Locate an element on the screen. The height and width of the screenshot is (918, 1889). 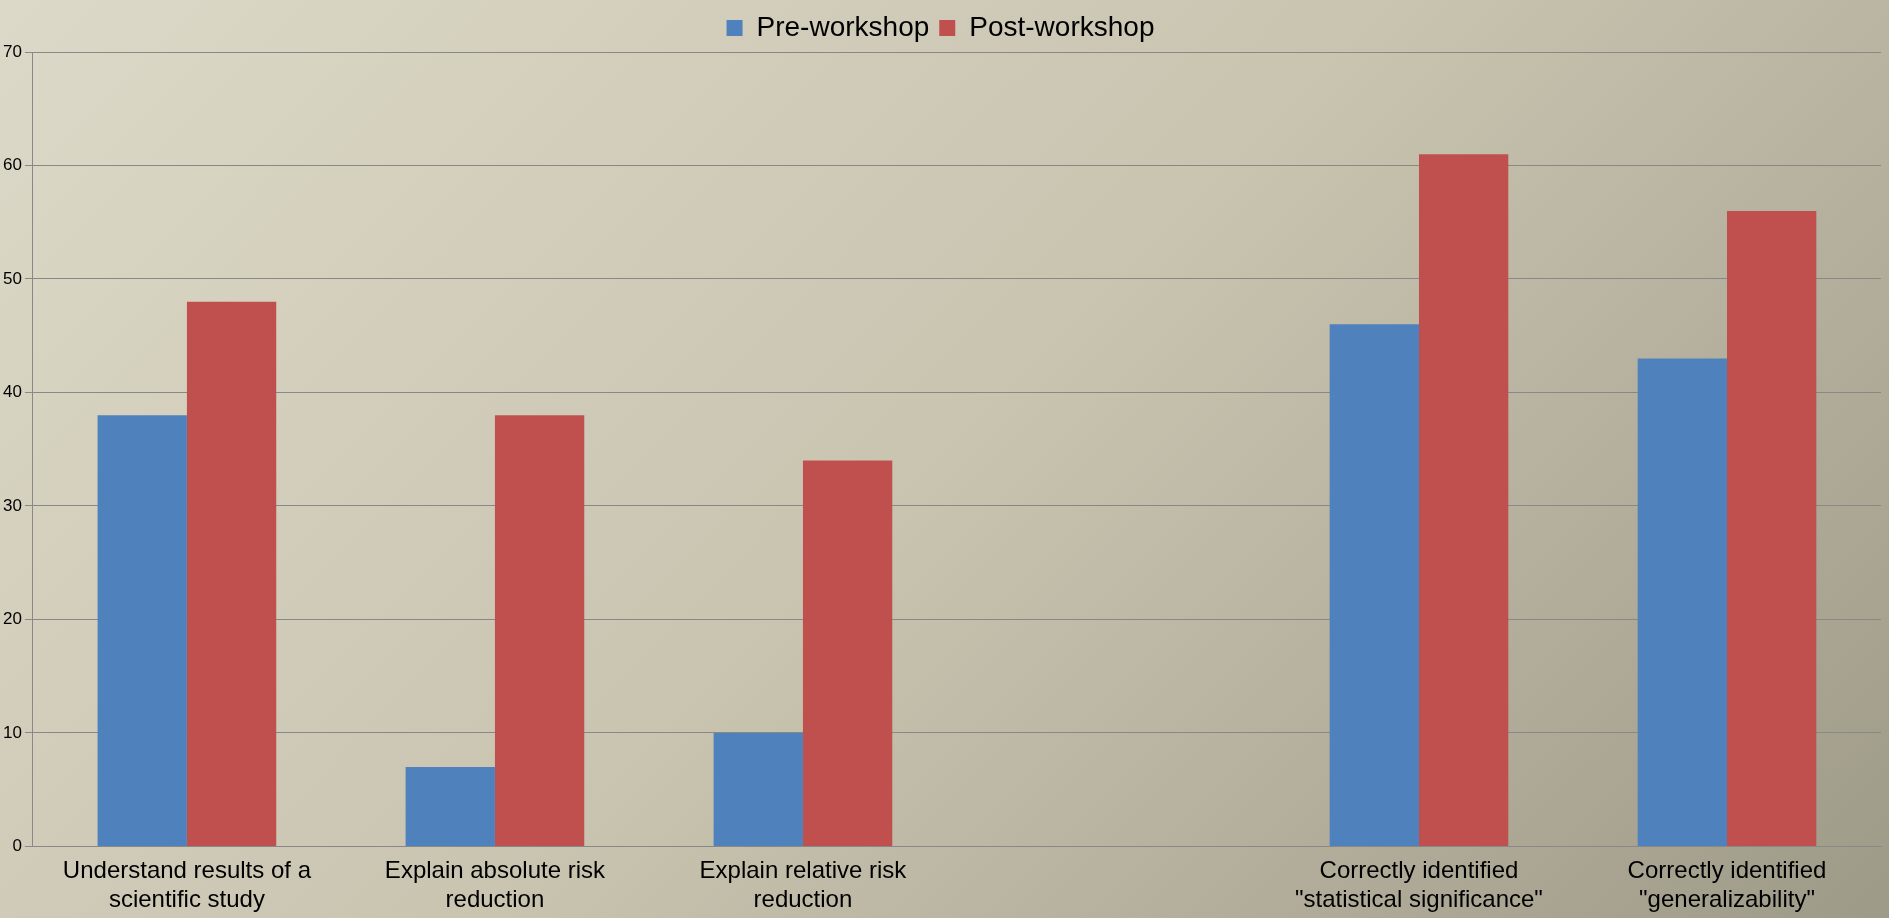
y-tick-label: 40 is located at coordinates (12, 392).